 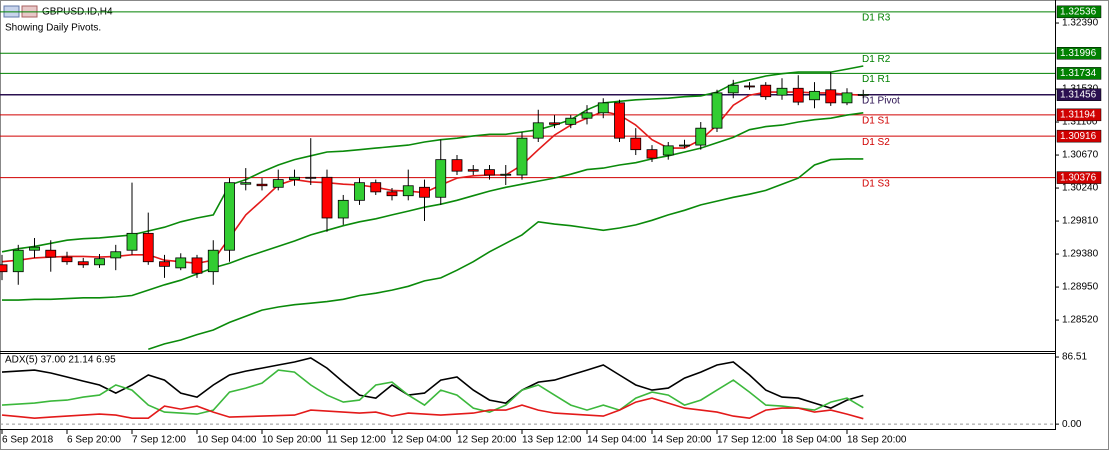 I want to click on subtitle: Showing Daily Pivots., so click(x=53, y=28).